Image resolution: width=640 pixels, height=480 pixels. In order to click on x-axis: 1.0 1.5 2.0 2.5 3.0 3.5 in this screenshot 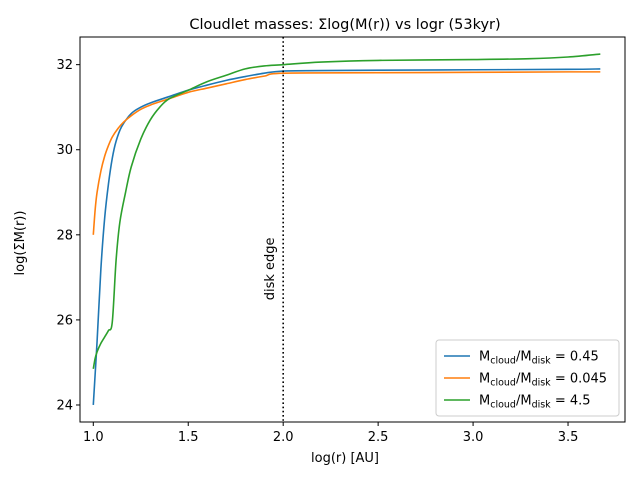, I will do `click(330, 433)`.